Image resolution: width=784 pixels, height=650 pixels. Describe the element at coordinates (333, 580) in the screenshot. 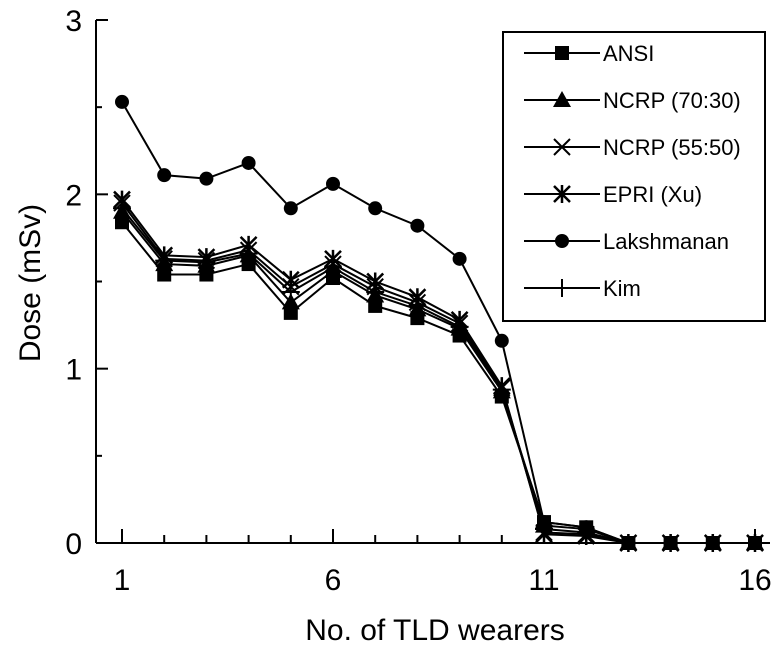

I see `x-tick-label: 6` at that location.